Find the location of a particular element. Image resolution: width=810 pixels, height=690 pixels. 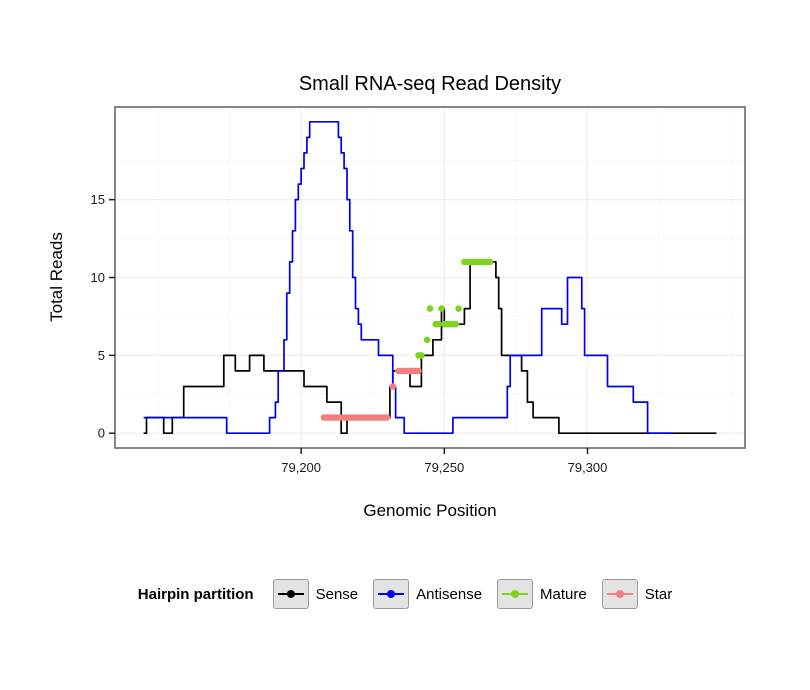

legend-key-mature is located at coordinates (515, 594).